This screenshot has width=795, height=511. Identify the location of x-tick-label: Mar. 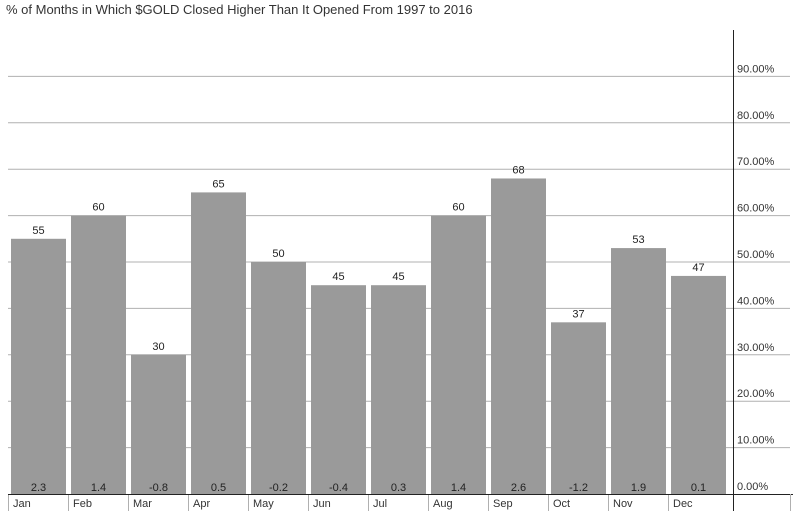
(142, 504).